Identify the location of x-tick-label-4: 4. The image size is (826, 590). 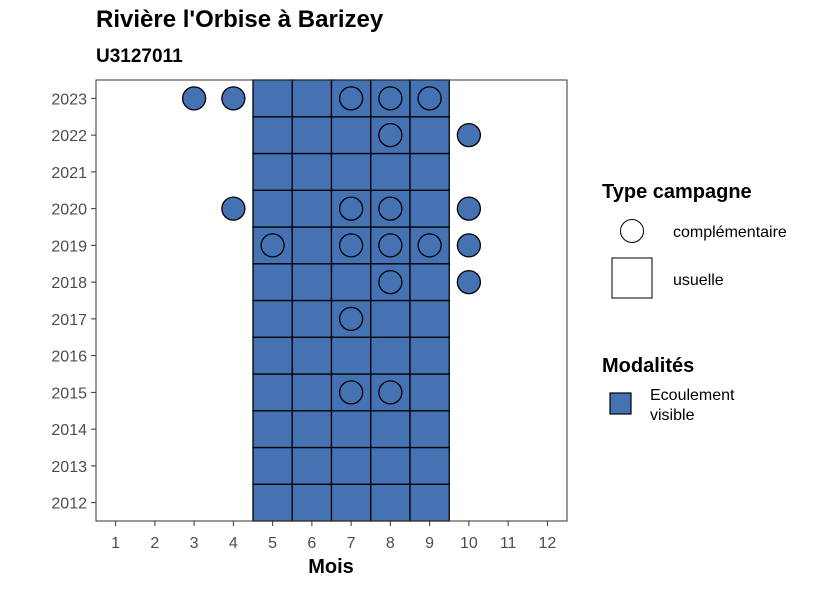
(233, 543).